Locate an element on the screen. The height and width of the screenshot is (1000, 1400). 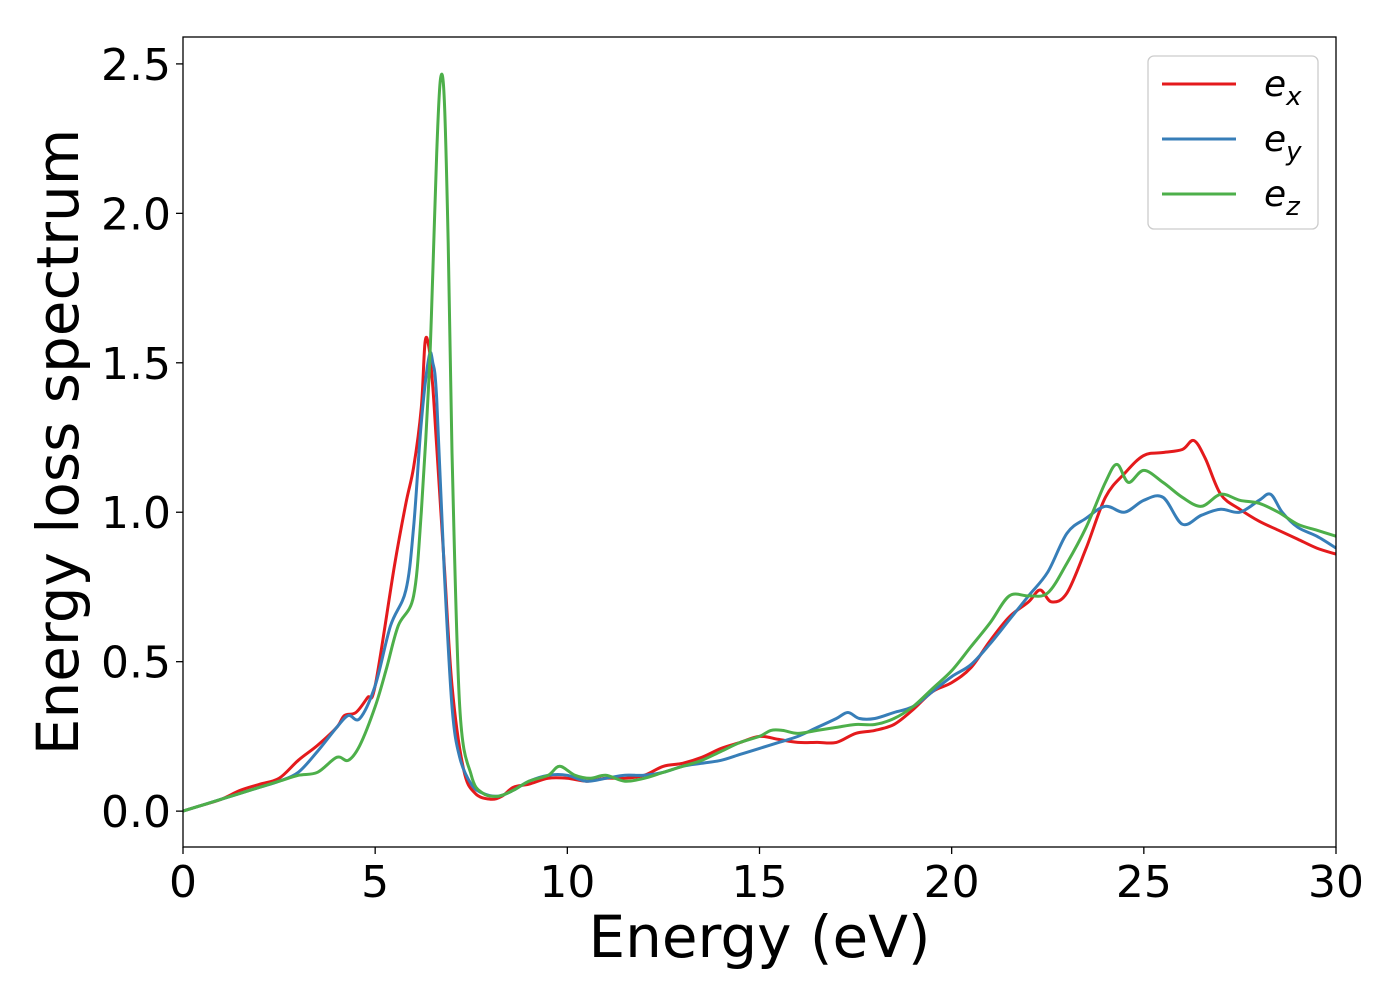
y-axis-title: Energy loss spectrum is located at coordinates (58, 442).